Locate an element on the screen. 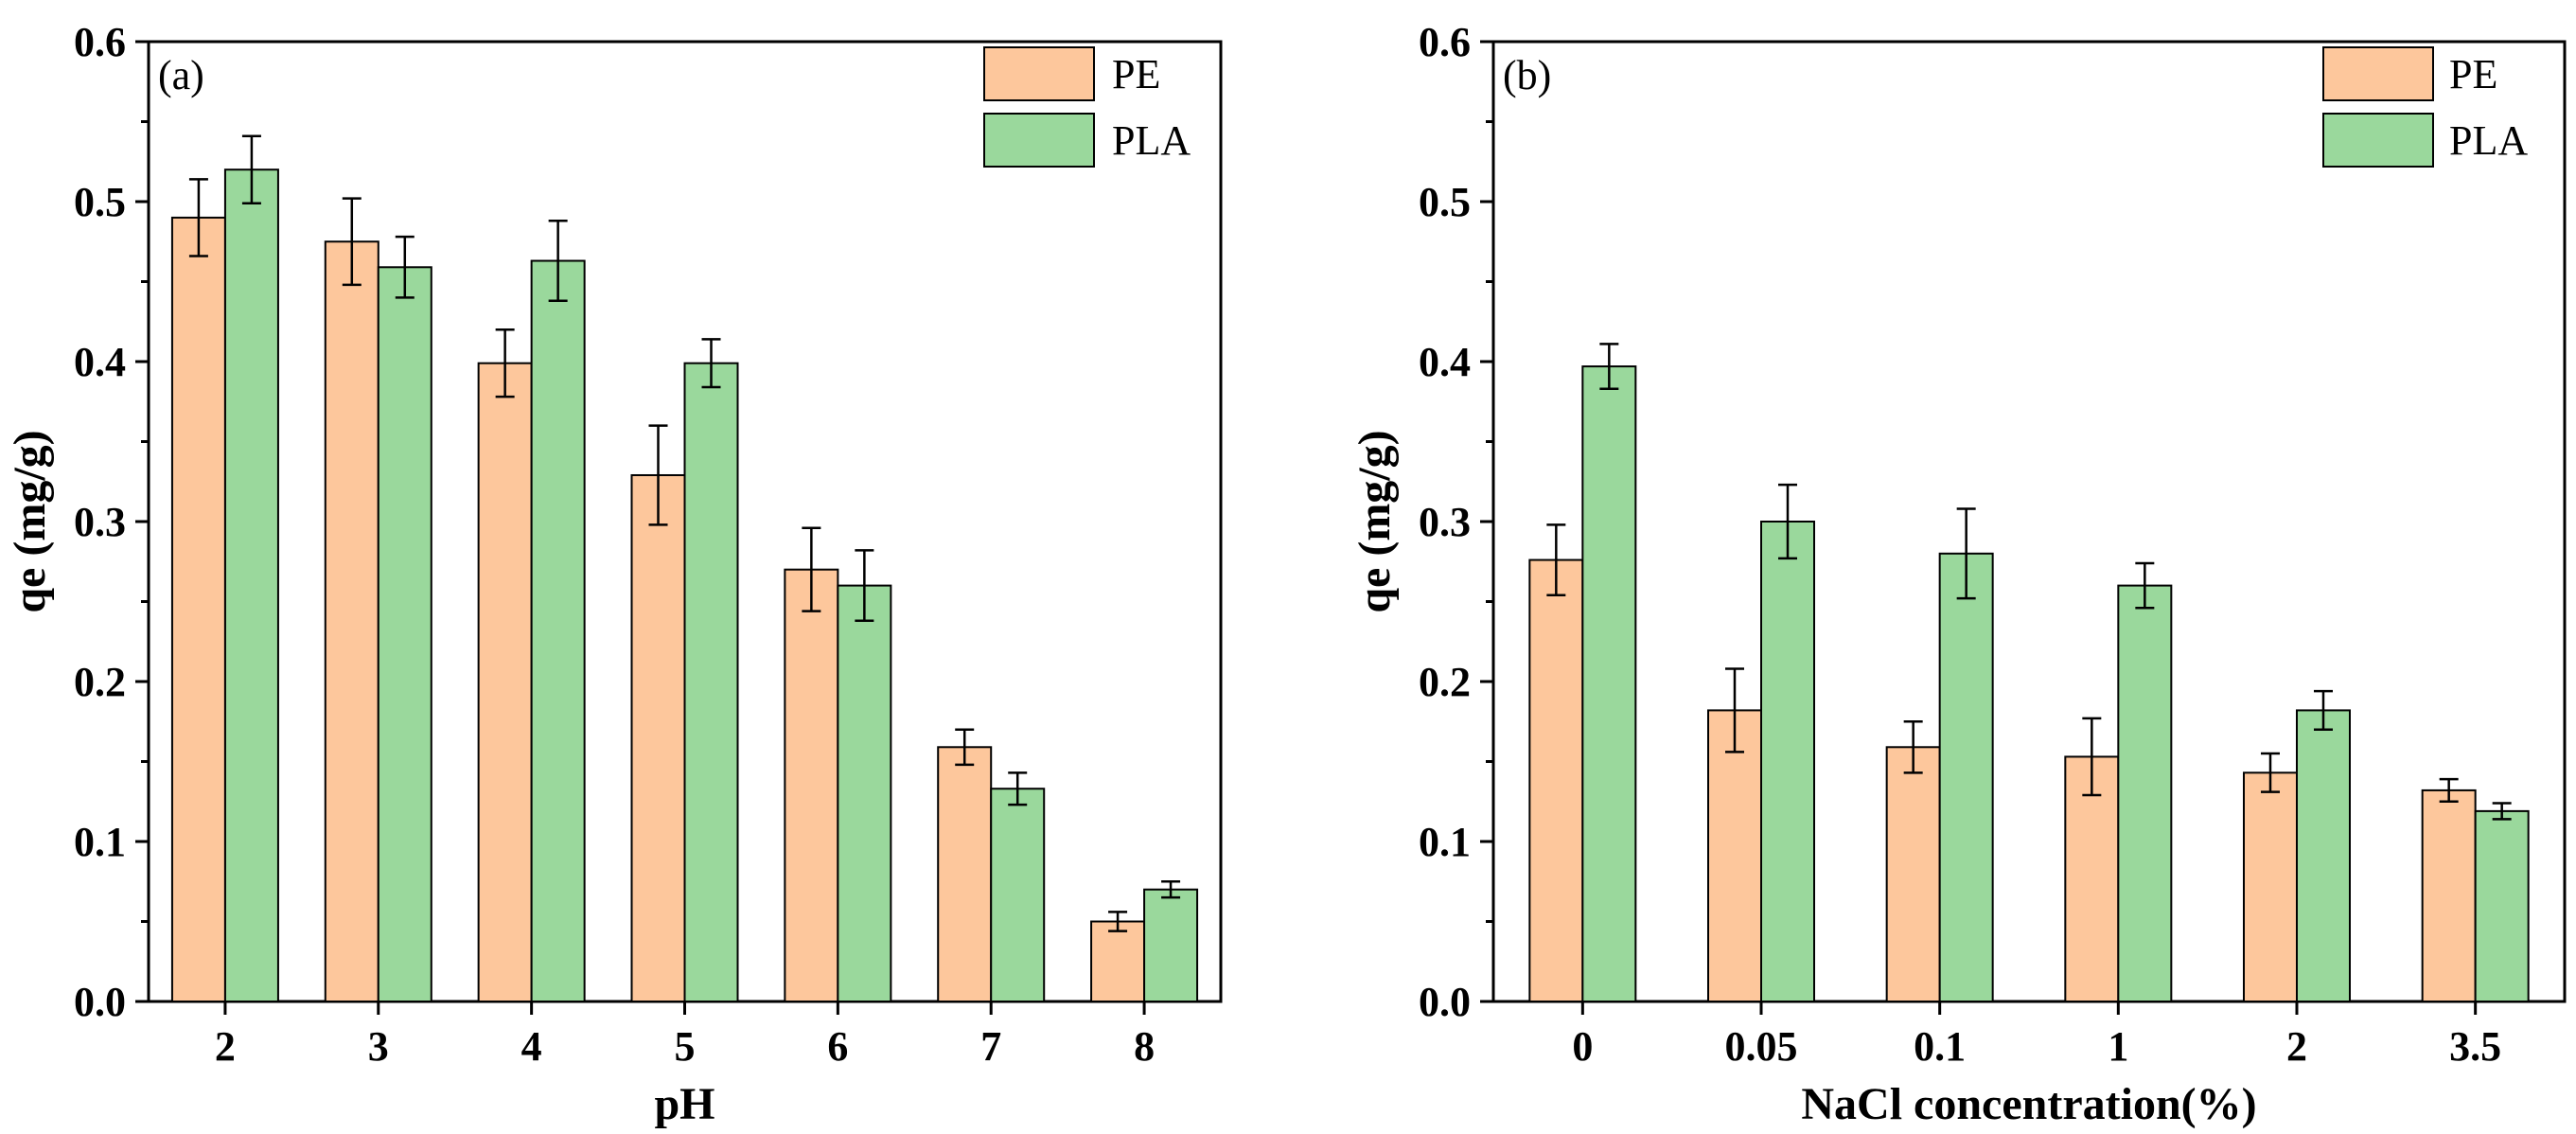 The width and height of the screenshot is (2576, 1134). x-tick-label: 3 is located at coordinates (378, 1046).